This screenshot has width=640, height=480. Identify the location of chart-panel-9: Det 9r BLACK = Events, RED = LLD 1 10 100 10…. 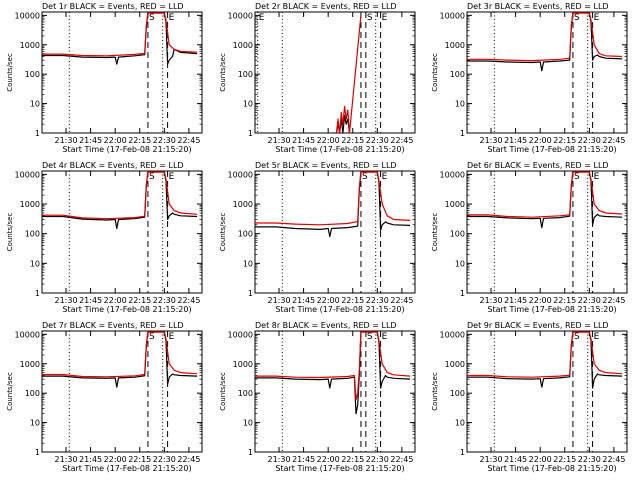
(529, 397).